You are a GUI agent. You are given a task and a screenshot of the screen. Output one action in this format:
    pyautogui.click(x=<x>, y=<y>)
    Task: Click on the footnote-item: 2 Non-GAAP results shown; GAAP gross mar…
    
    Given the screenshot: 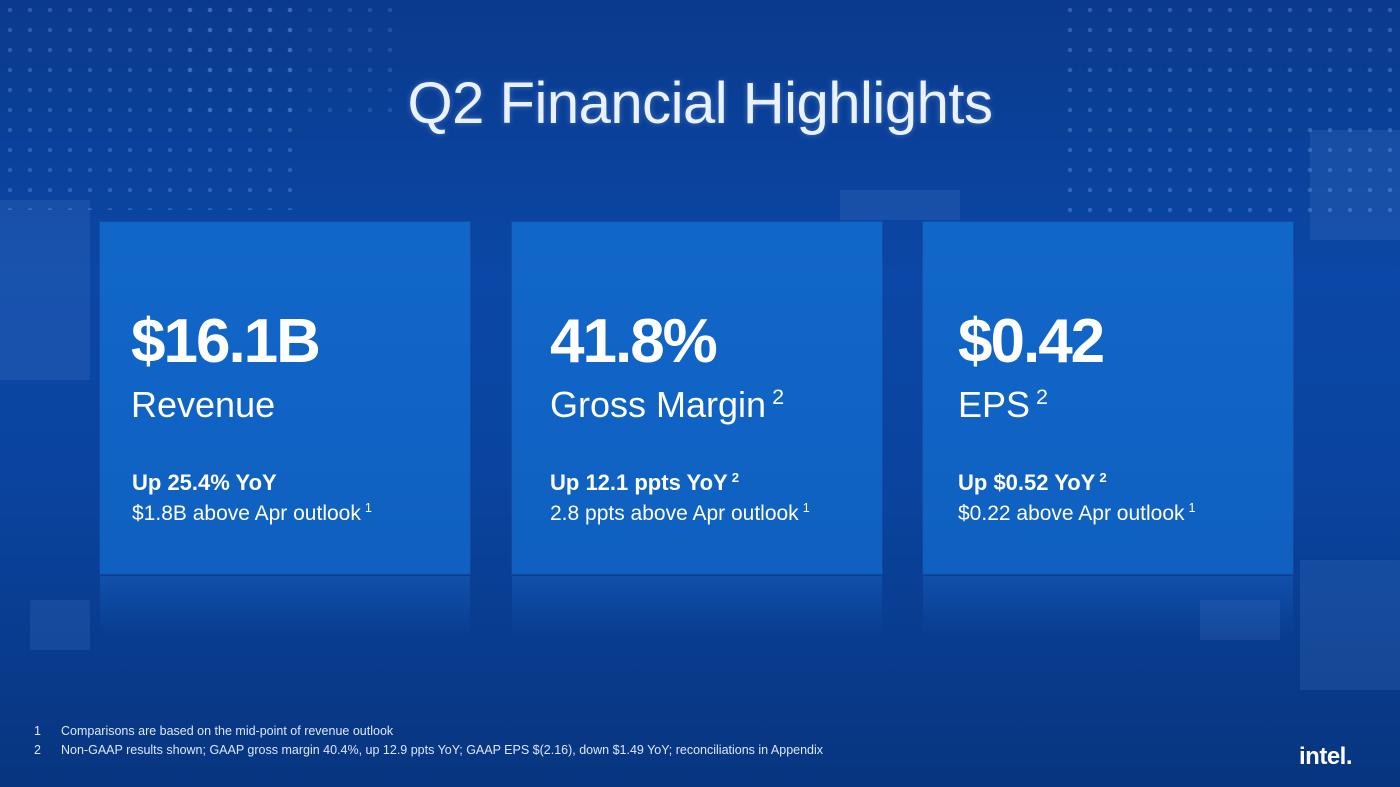 What is the action you would take?
    pyautogui.click(x=428, y=750)
    